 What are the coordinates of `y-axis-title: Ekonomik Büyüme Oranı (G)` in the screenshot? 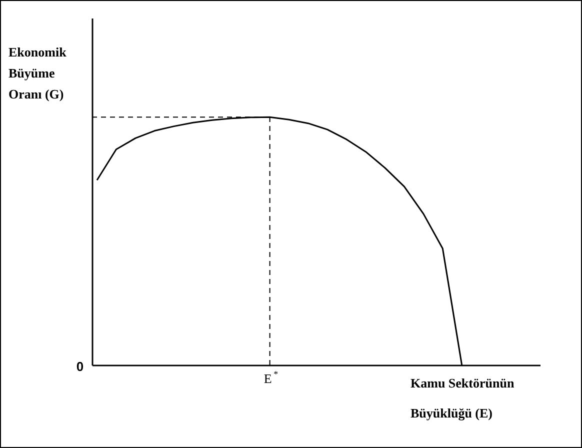 It's located at (38, 73).